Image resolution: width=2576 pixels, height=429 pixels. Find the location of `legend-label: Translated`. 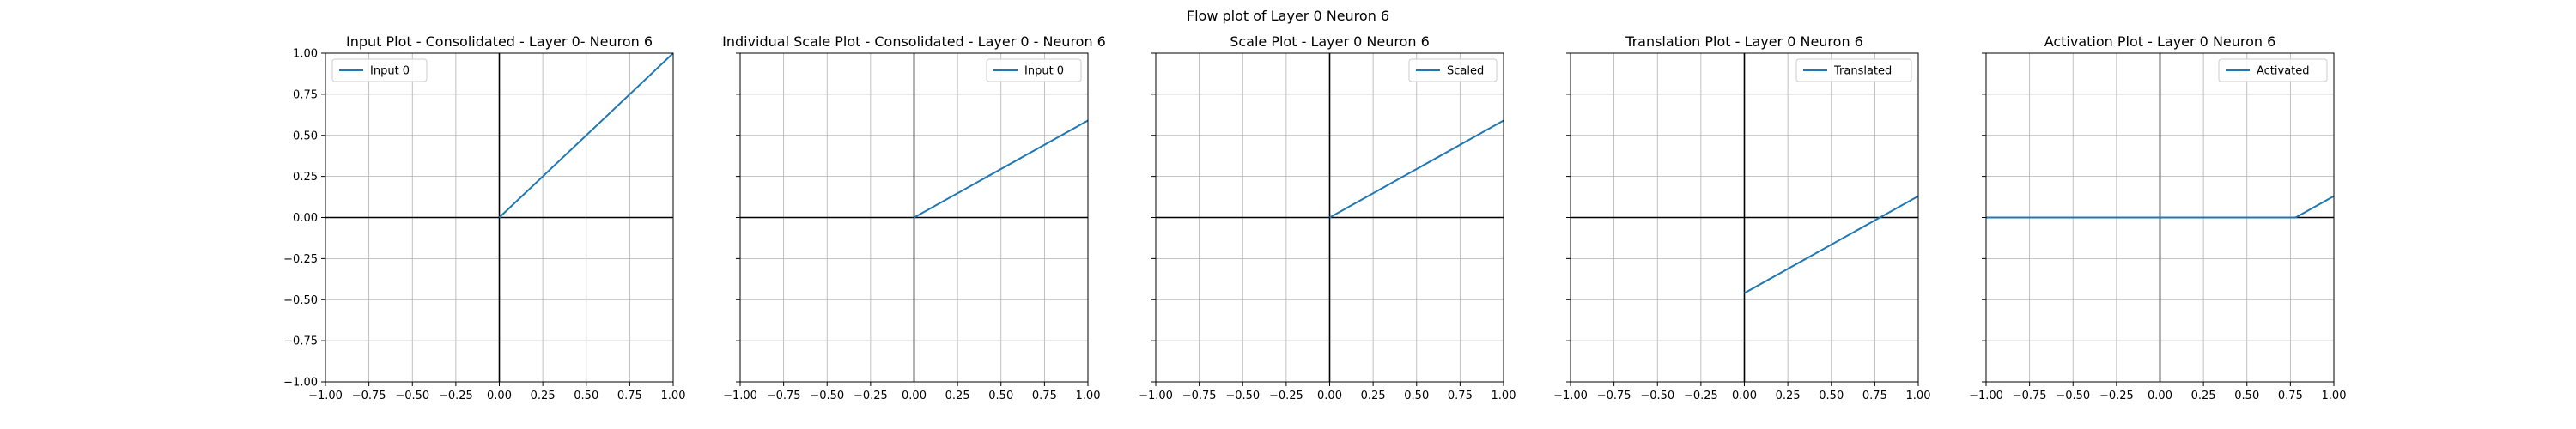

legend-label: Translated is located at coordinates (1863, 71).